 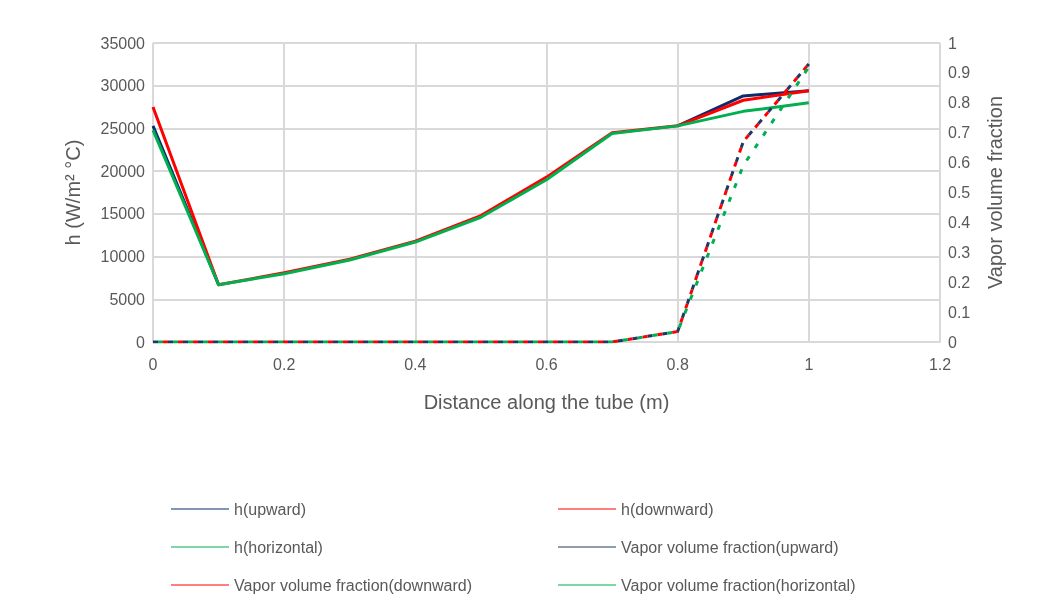 What do you see at coordinates (123, 257) in the screenshot?
I see `y-tick-label: 10000` at bounding box center [123, 257].